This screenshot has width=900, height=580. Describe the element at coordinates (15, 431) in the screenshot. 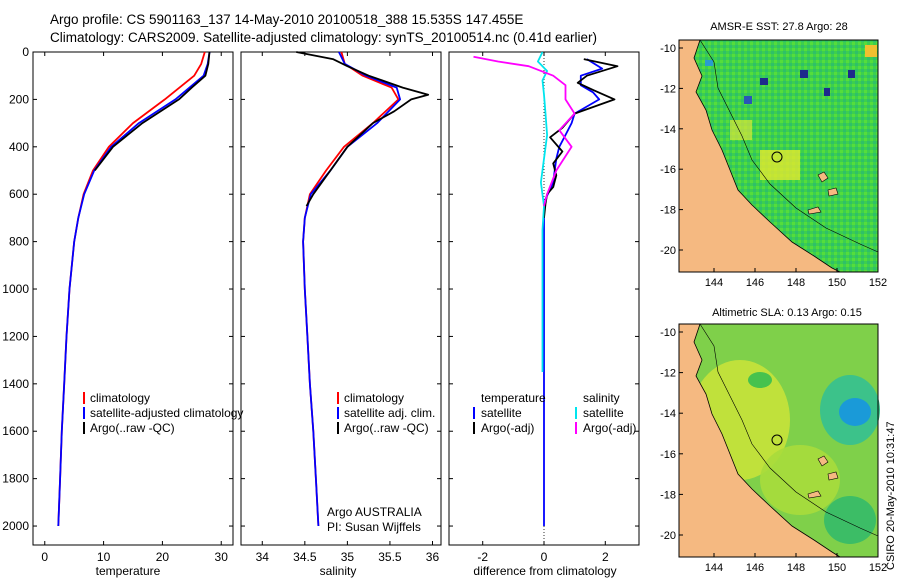

I see `y-tick-label: 1600` at that location.